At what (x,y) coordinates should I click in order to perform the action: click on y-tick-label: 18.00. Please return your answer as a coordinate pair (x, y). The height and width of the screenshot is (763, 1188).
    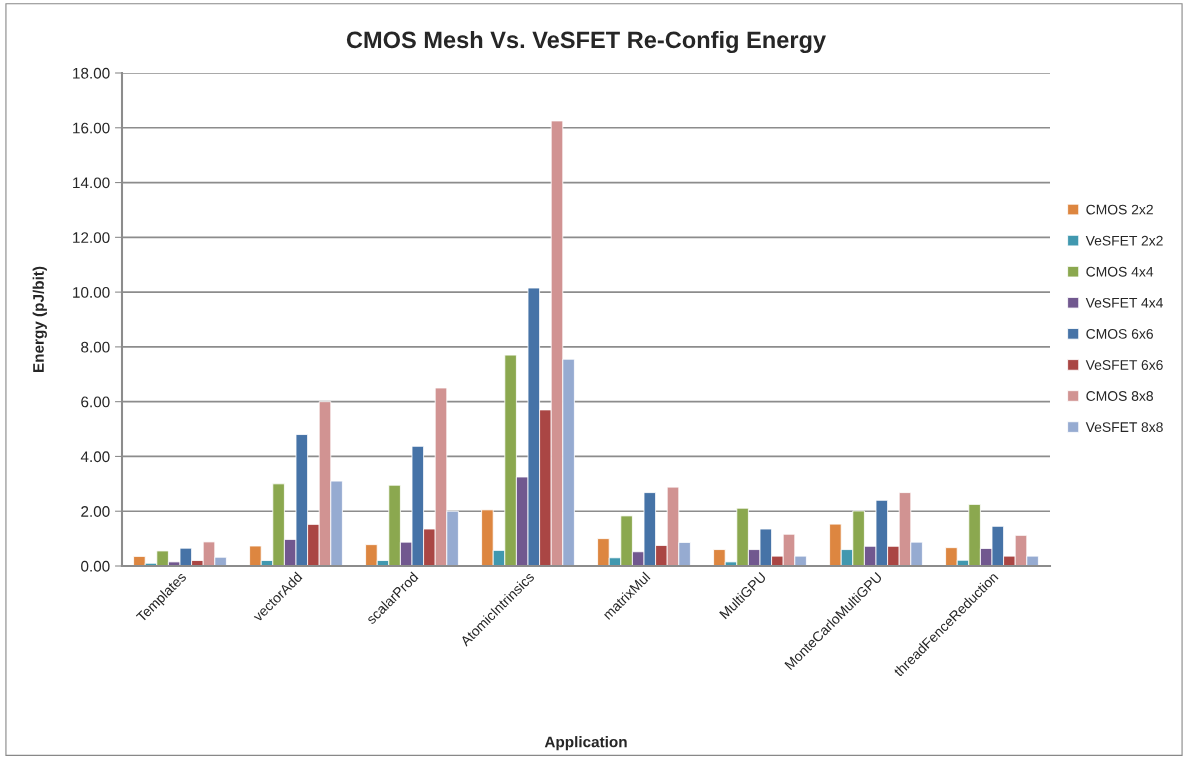
    Looking at the image, I should click on (91, 73).